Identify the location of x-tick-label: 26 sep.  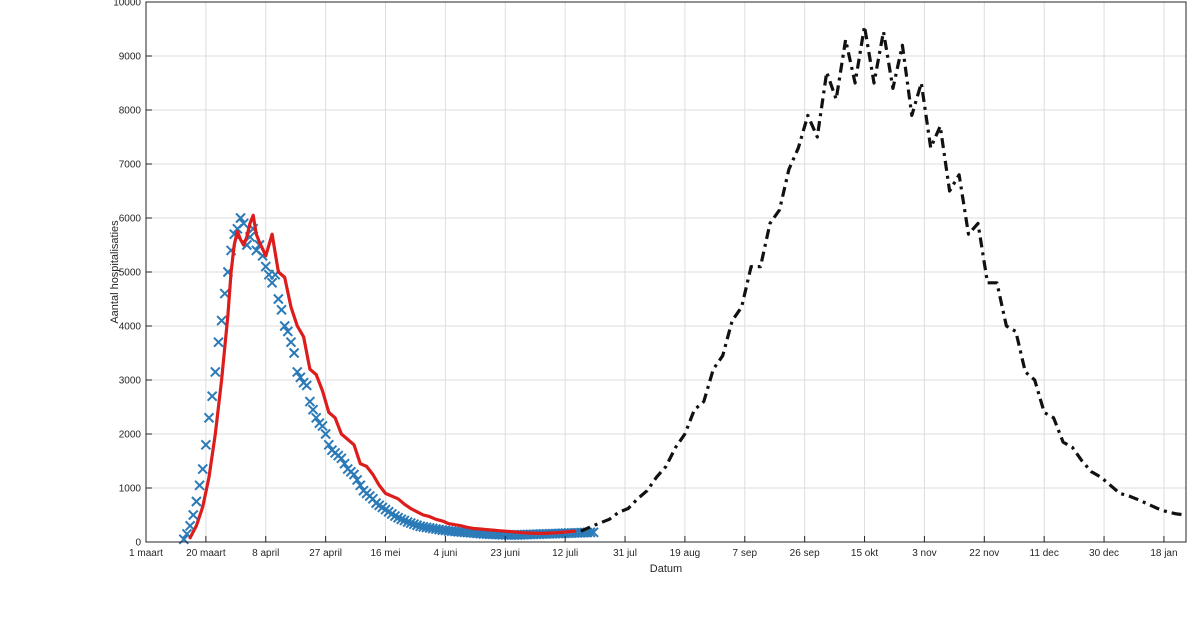
(805, 553).